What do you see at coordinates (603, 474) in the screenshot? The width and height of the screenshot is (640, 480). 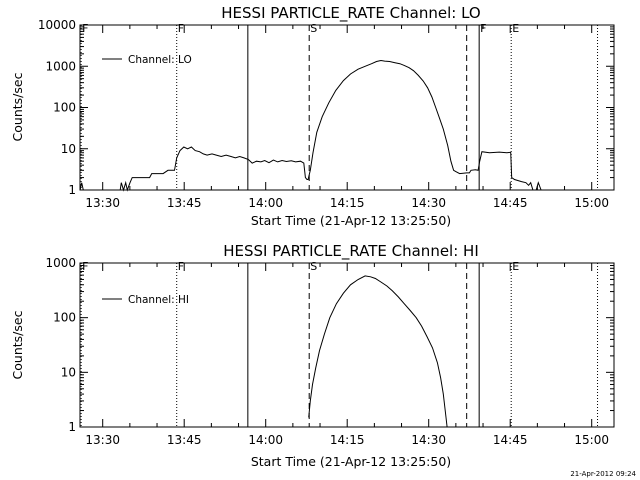 I see `timestamp: 21-Apr-2012 09:24` at bounding box center [603, 474].